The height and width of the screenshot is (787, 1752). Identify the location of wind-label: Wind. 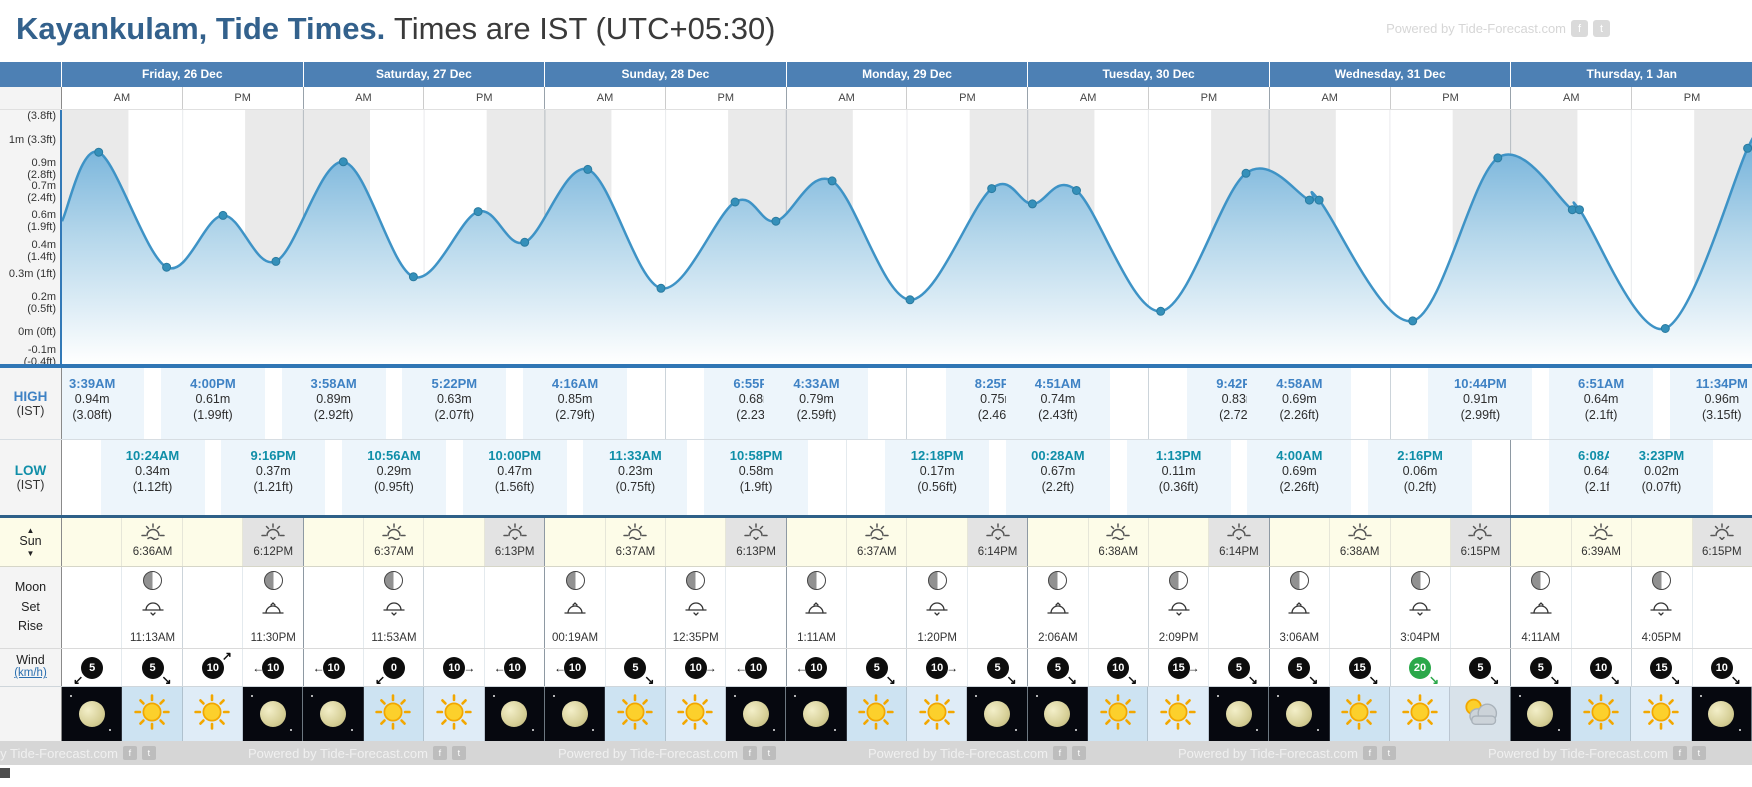
(30, 659).